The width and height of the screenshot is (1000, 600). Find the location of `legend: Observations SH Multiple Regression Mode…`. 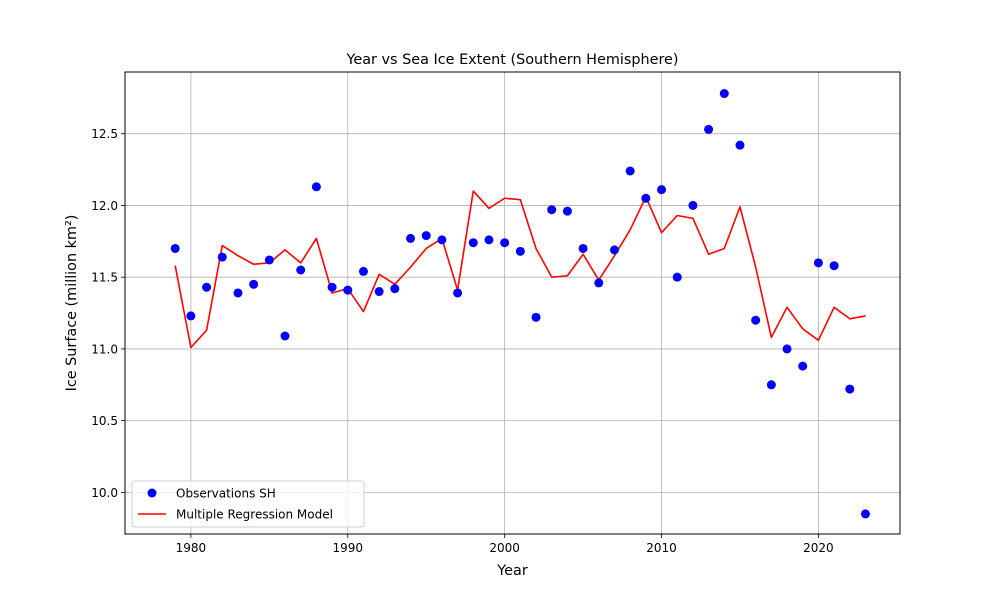

legend: Observations SH Multiple Regression Mode… is located at coordinates (248, 504).